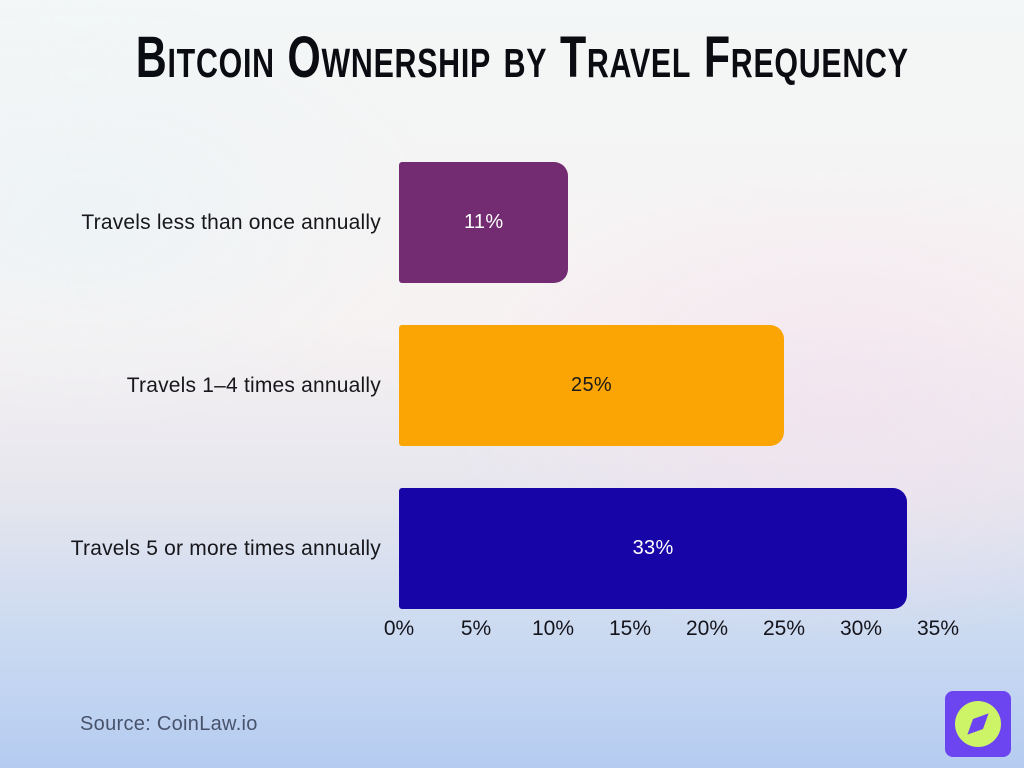 The width and height of the screenshot is (1024, 768). Describe the element at coordinates (399, 628) in the screenshot. I see `x-axis-tick: 0%` at that location.